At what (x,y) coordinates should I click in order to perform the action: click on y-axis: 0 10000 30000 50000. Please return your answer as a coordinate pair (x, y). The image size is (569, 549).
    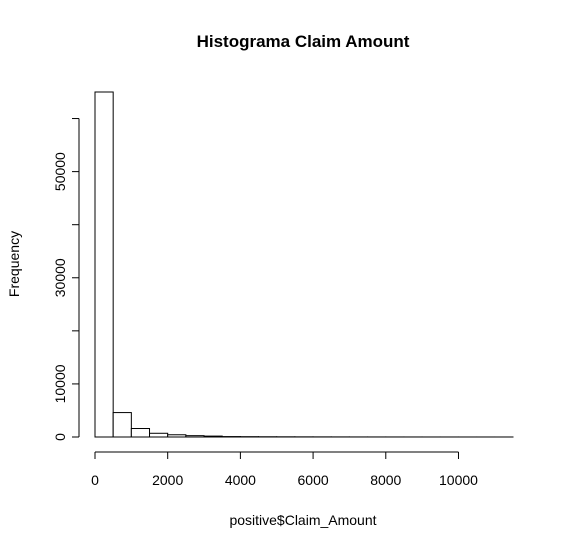
    Looking at the image, I should click on (66, 279).